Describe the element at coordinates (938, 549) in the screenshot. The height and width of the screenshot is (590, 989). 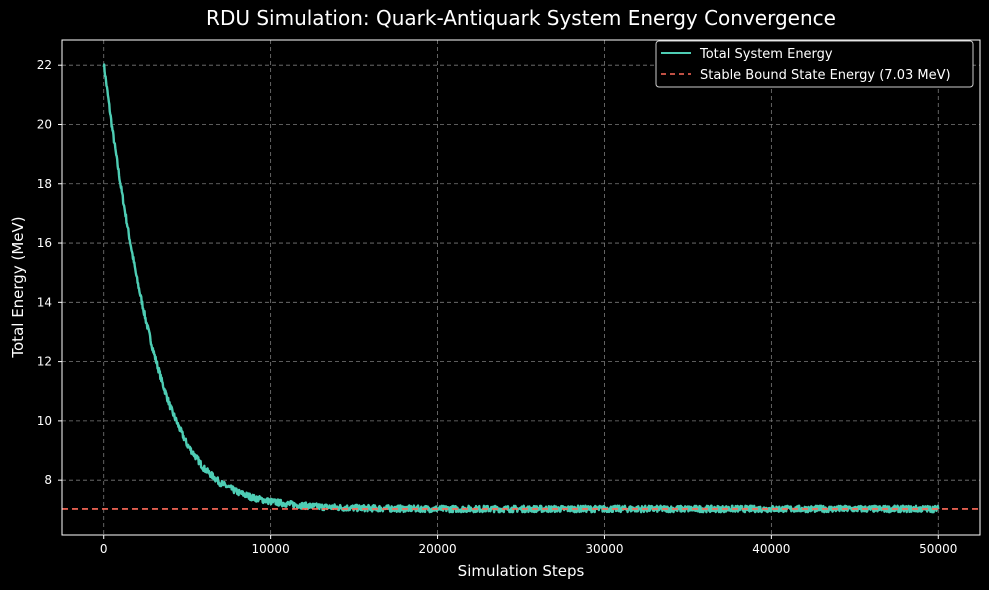
I see `x-tick-label: 50000` at that location.